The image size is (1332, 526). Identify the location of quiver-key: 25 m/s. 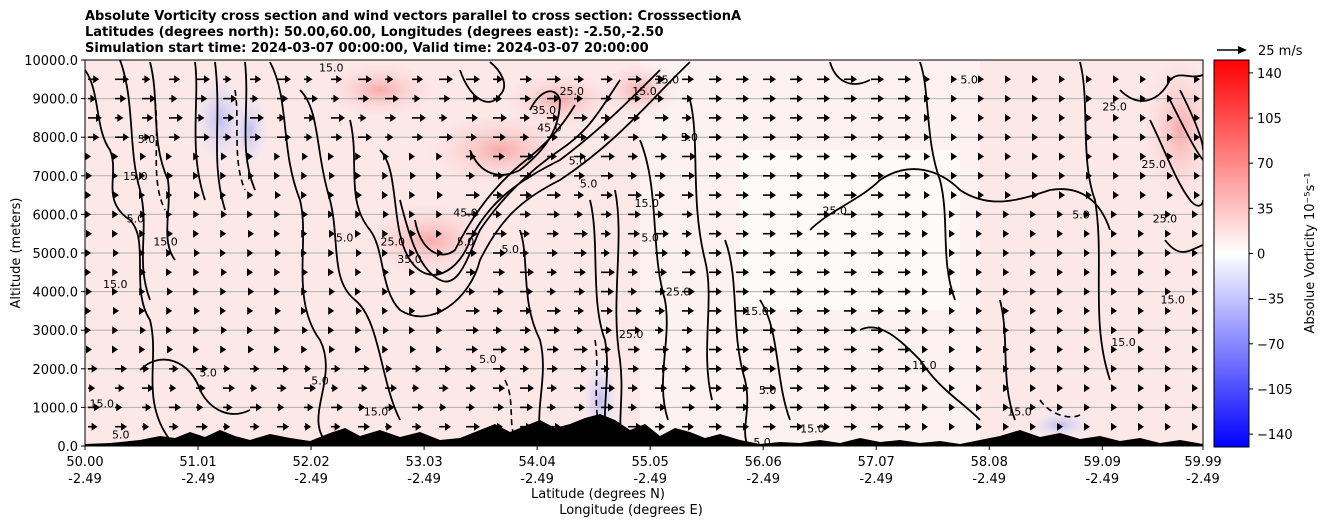
(1260, 51).